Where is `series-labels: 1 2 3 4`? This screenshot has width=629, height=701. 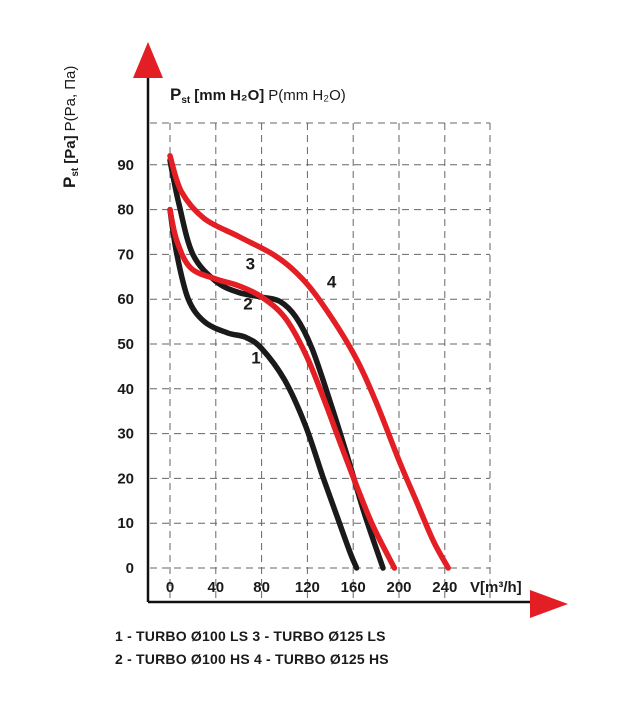
series-labels: 1 2 3 4 is located at coordinates (290, 310).